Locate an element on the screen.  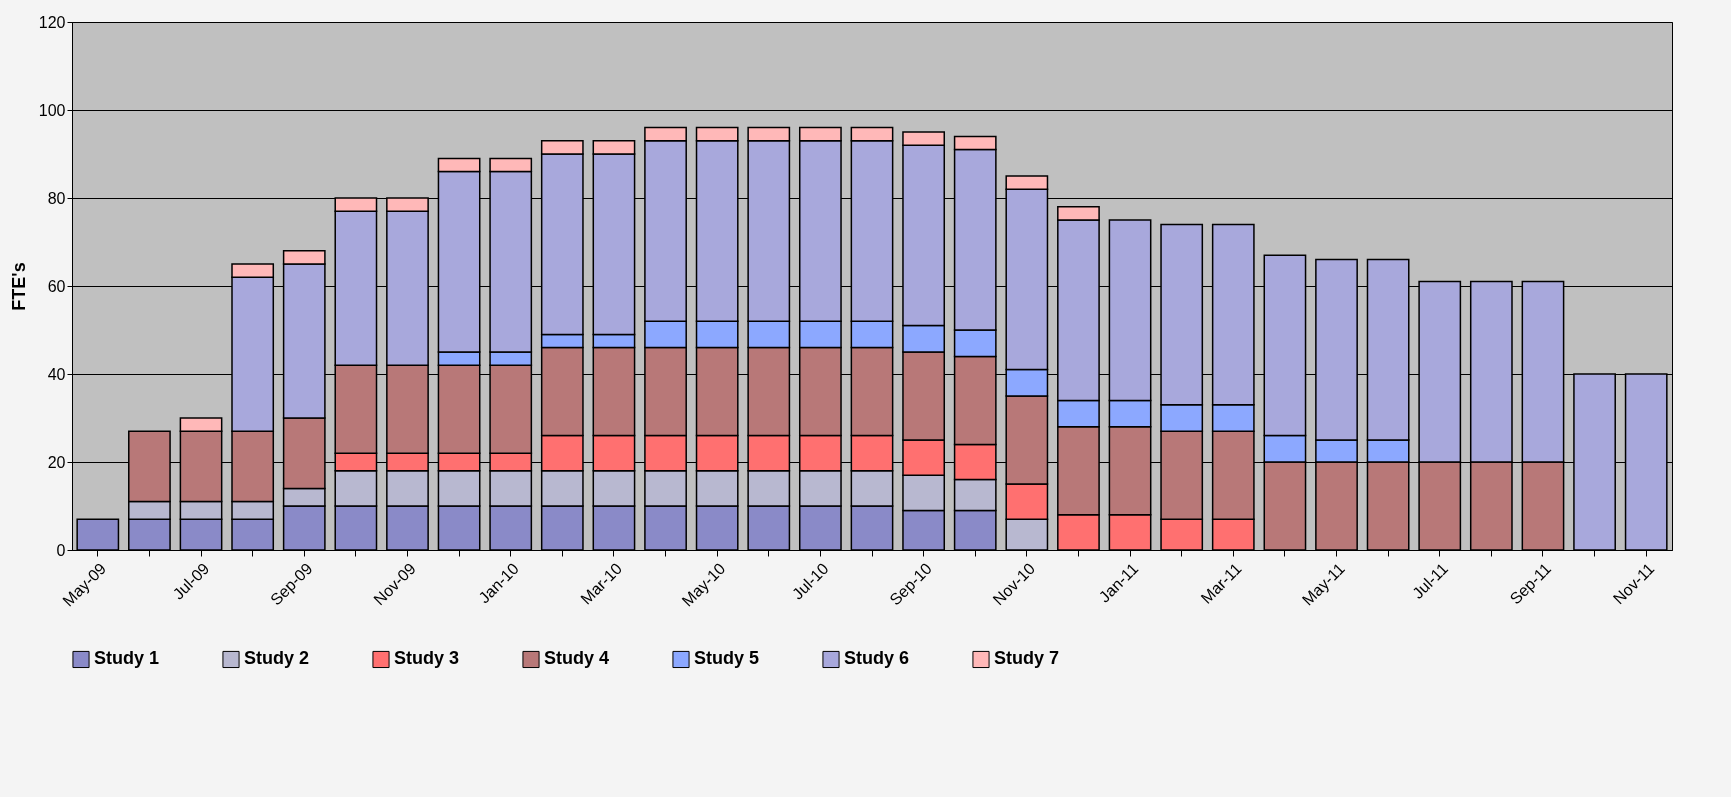
y-tick-label: 120 is located at coordinates (52, 22).